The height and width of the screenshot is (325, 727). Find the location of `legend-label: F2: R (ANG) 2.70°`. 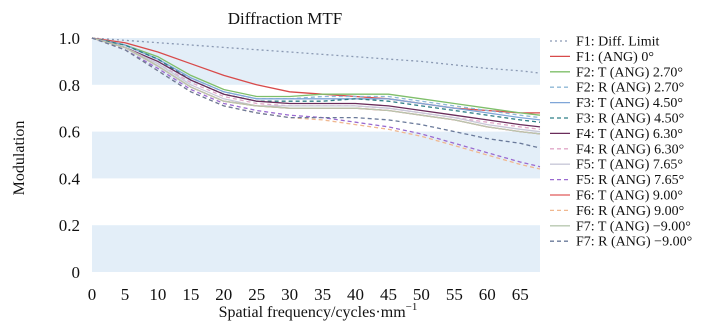

legend-label: F2: R (ANG) 2.70° is located at coordinates (630, 88).